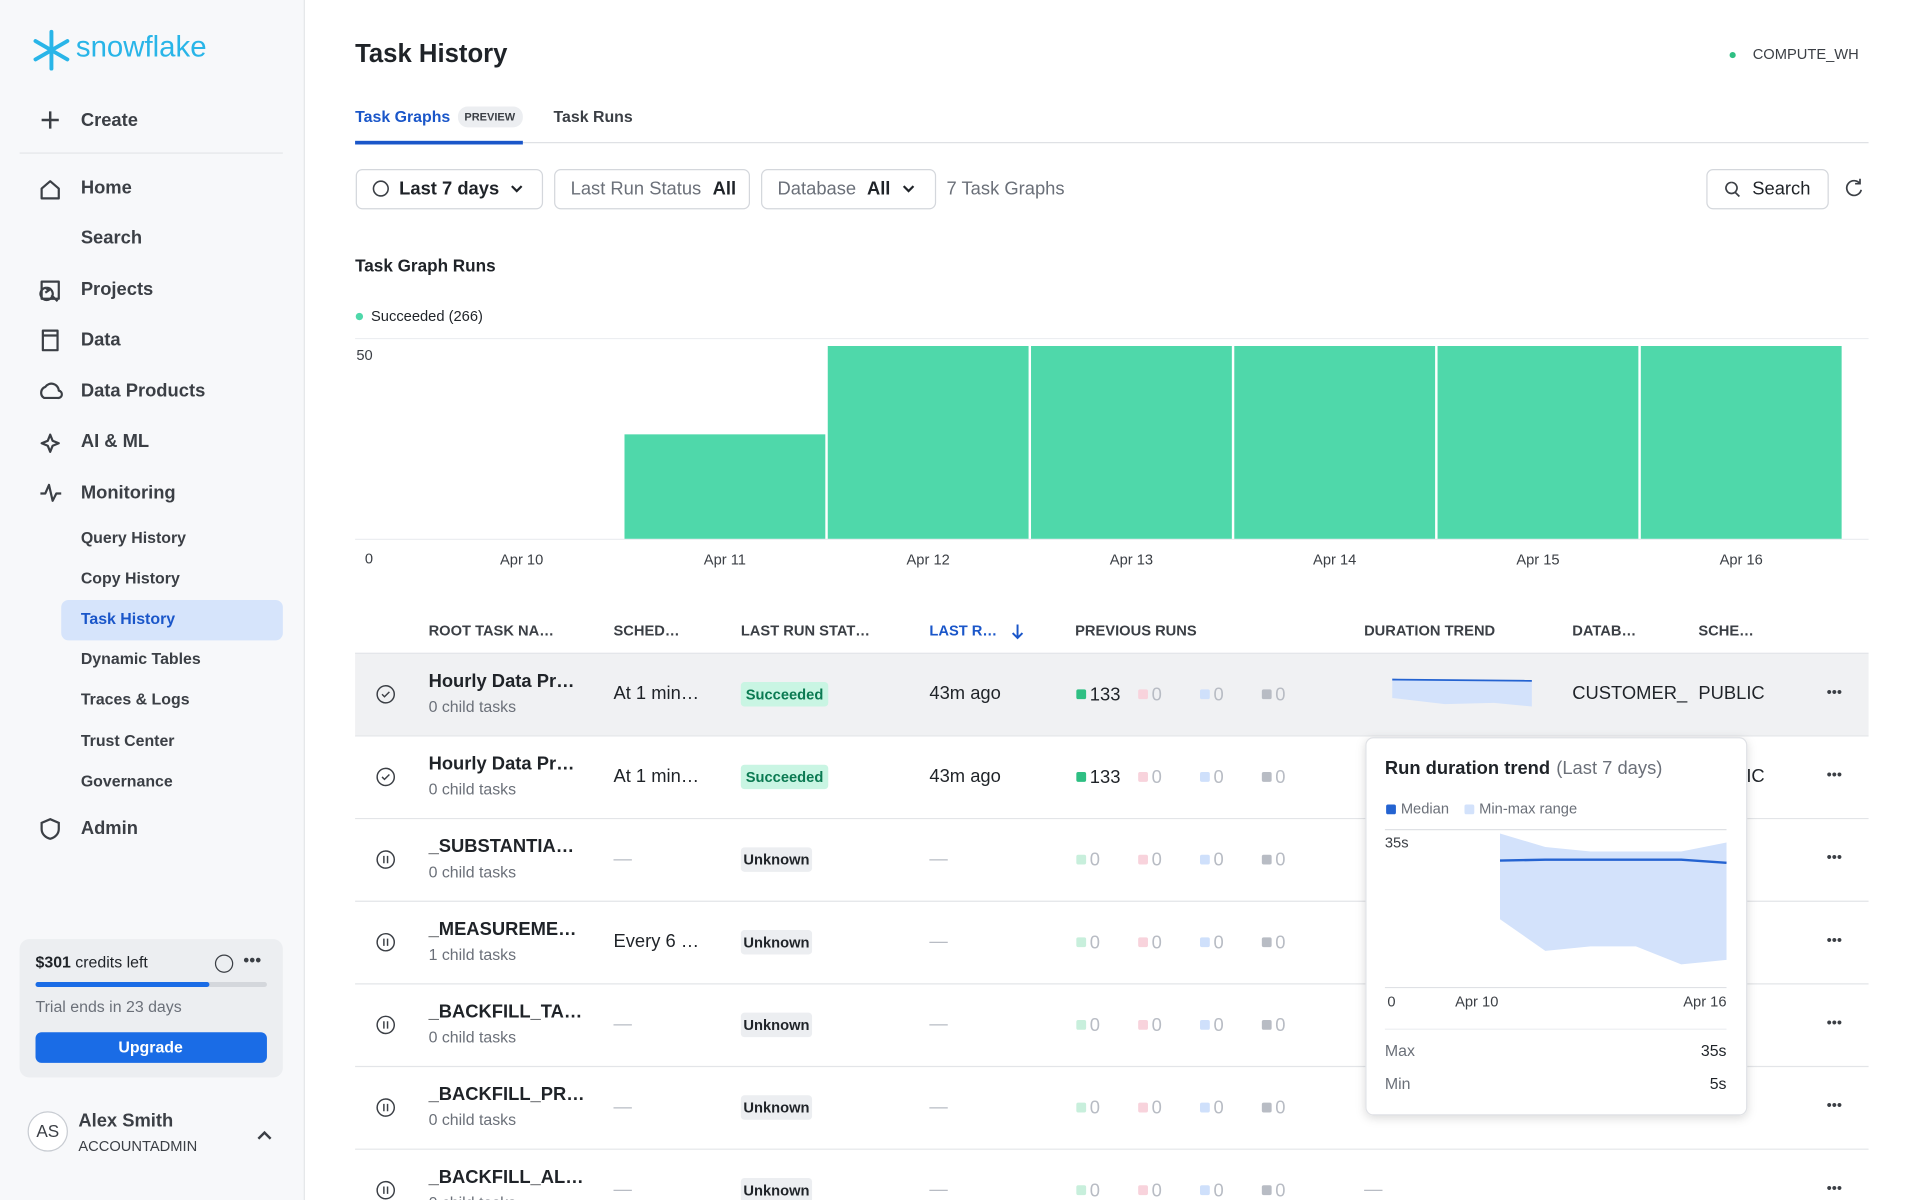 The width and height of the screenshot is (1920, 1200). Describe the element at coordinates (1006, 188) in the screenshot. I see `graph-count: 7 Task Graphs` at that location.